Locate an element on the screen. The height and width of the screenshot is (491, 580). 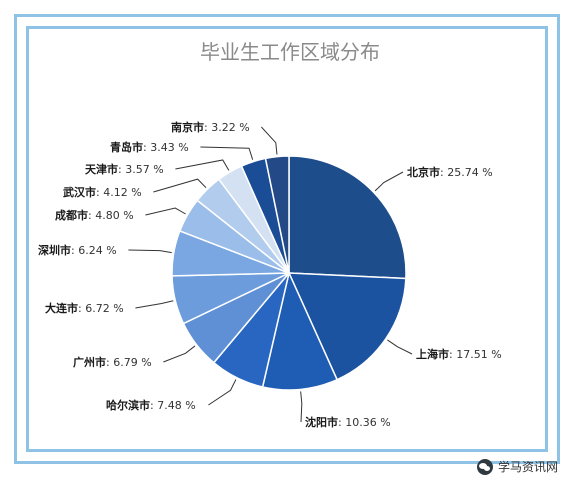
slice-label-12: 南京市: 3.22 % is located at coordinates (210, 127).